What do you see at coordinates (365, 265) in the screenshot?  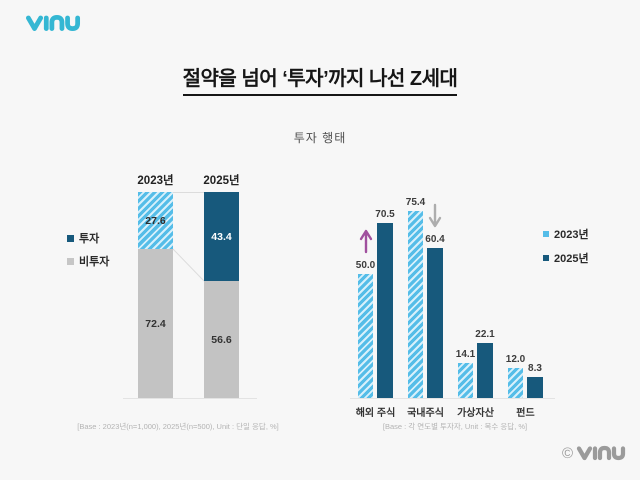 I see `bar-value-label: 50.0` at bounding box center [365, 265].